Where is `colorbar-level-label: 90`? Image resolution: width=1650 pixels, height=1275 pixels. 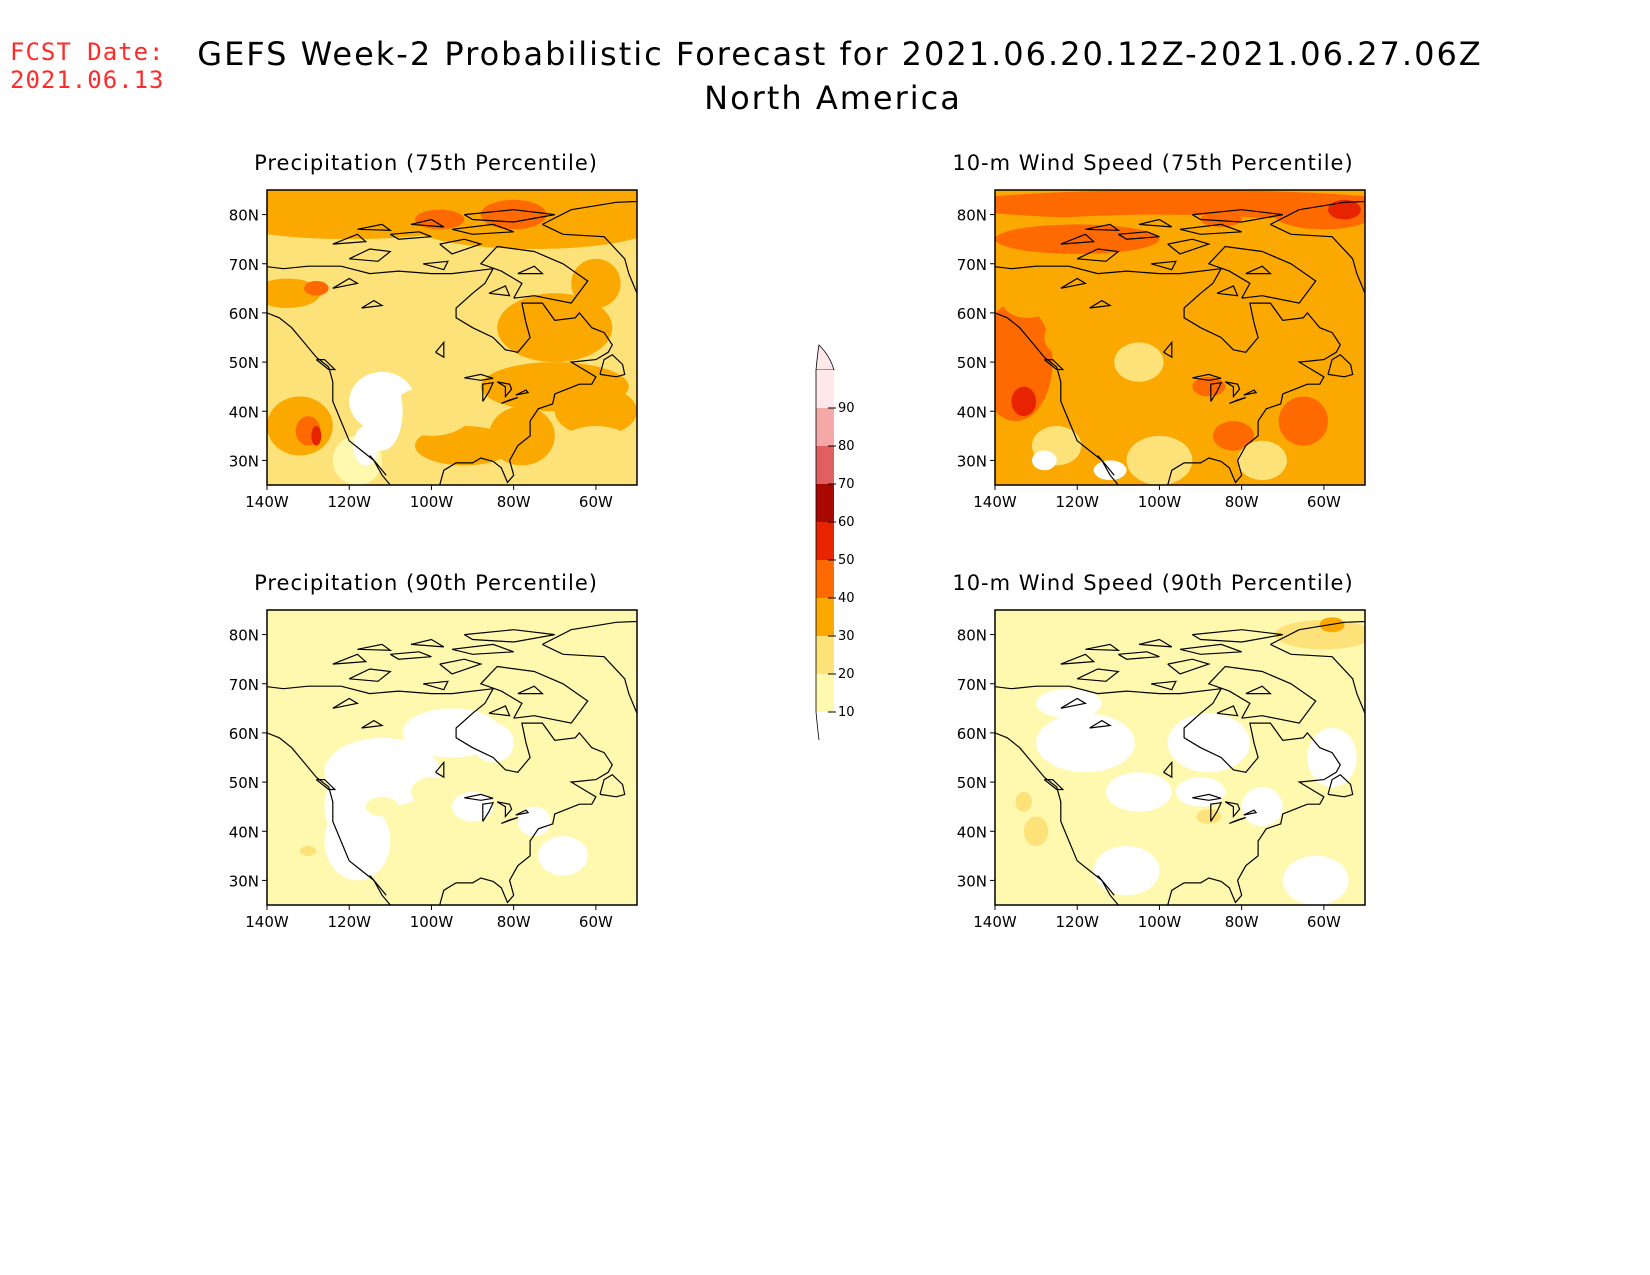 colorbar-level-label: 90 is located at coordinates (846, 408).